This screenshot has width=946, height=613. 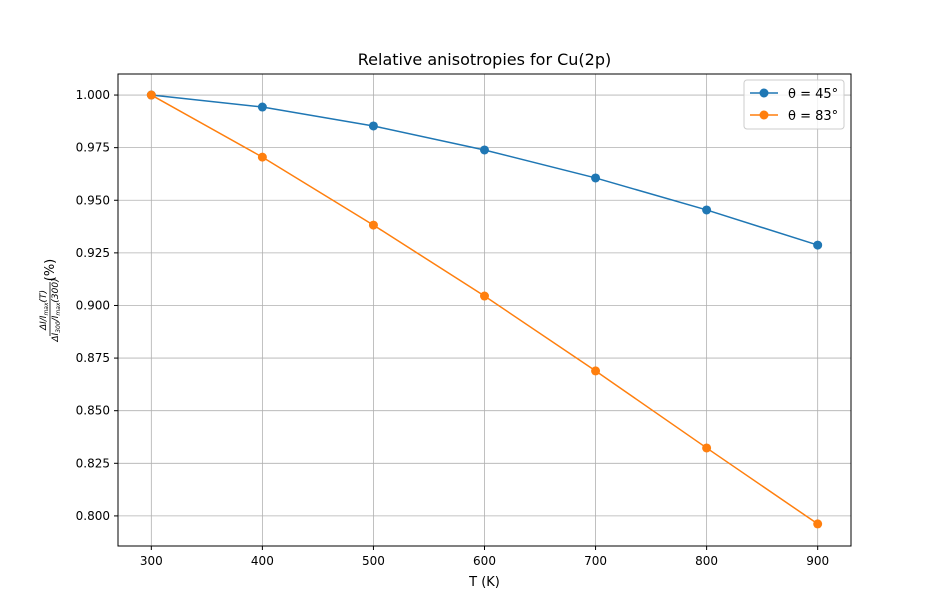 I want to click on x-tick-label: 700, so click(x=595, y=561).